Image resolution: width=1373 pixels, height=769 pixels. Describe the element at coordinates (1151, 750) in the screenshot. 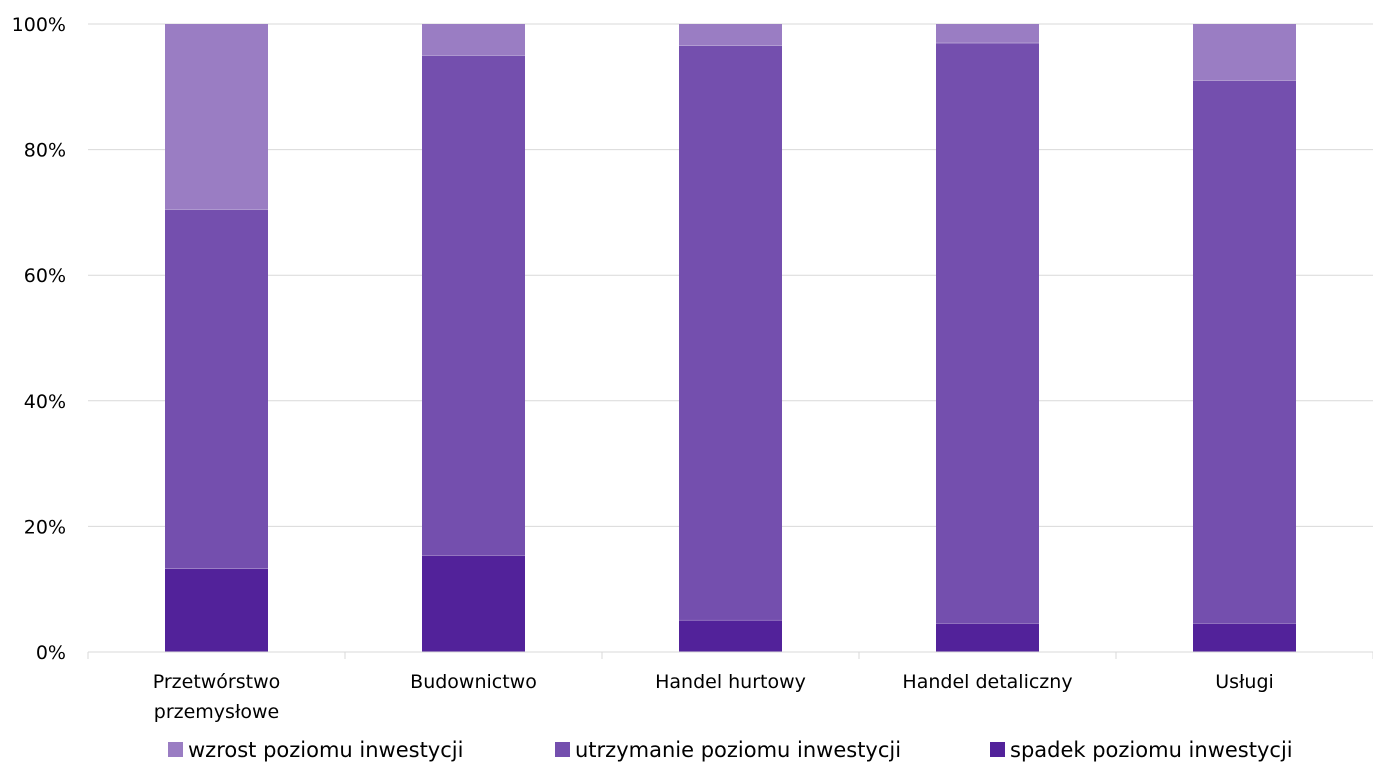

I see `legend-label: spadek poziomu inwestycji` at that location.